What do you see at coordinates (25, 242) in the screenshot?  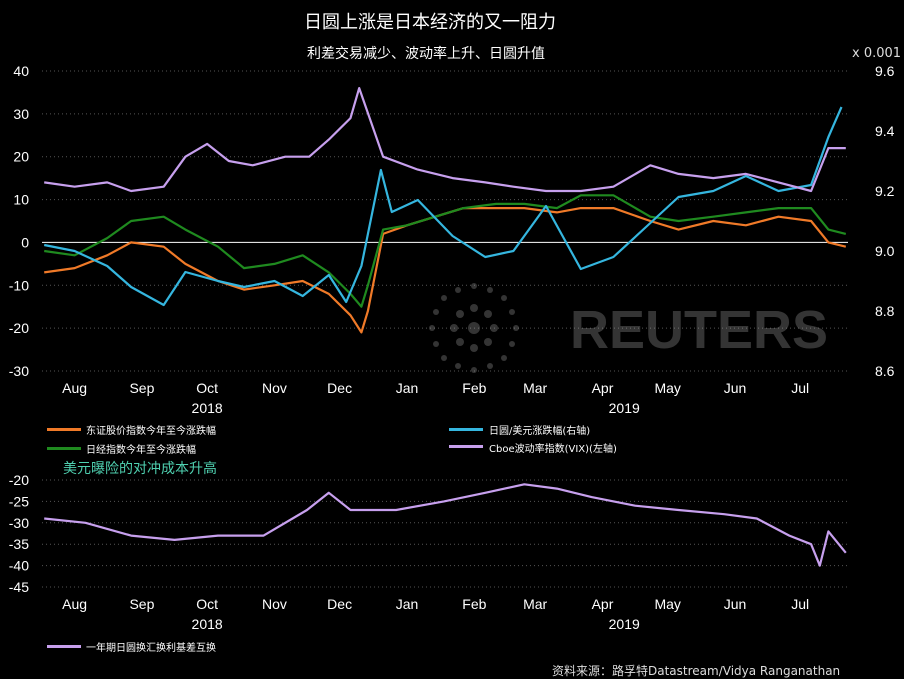 I see `y-left-tick-label: 0` at bounding box center [25, 242].